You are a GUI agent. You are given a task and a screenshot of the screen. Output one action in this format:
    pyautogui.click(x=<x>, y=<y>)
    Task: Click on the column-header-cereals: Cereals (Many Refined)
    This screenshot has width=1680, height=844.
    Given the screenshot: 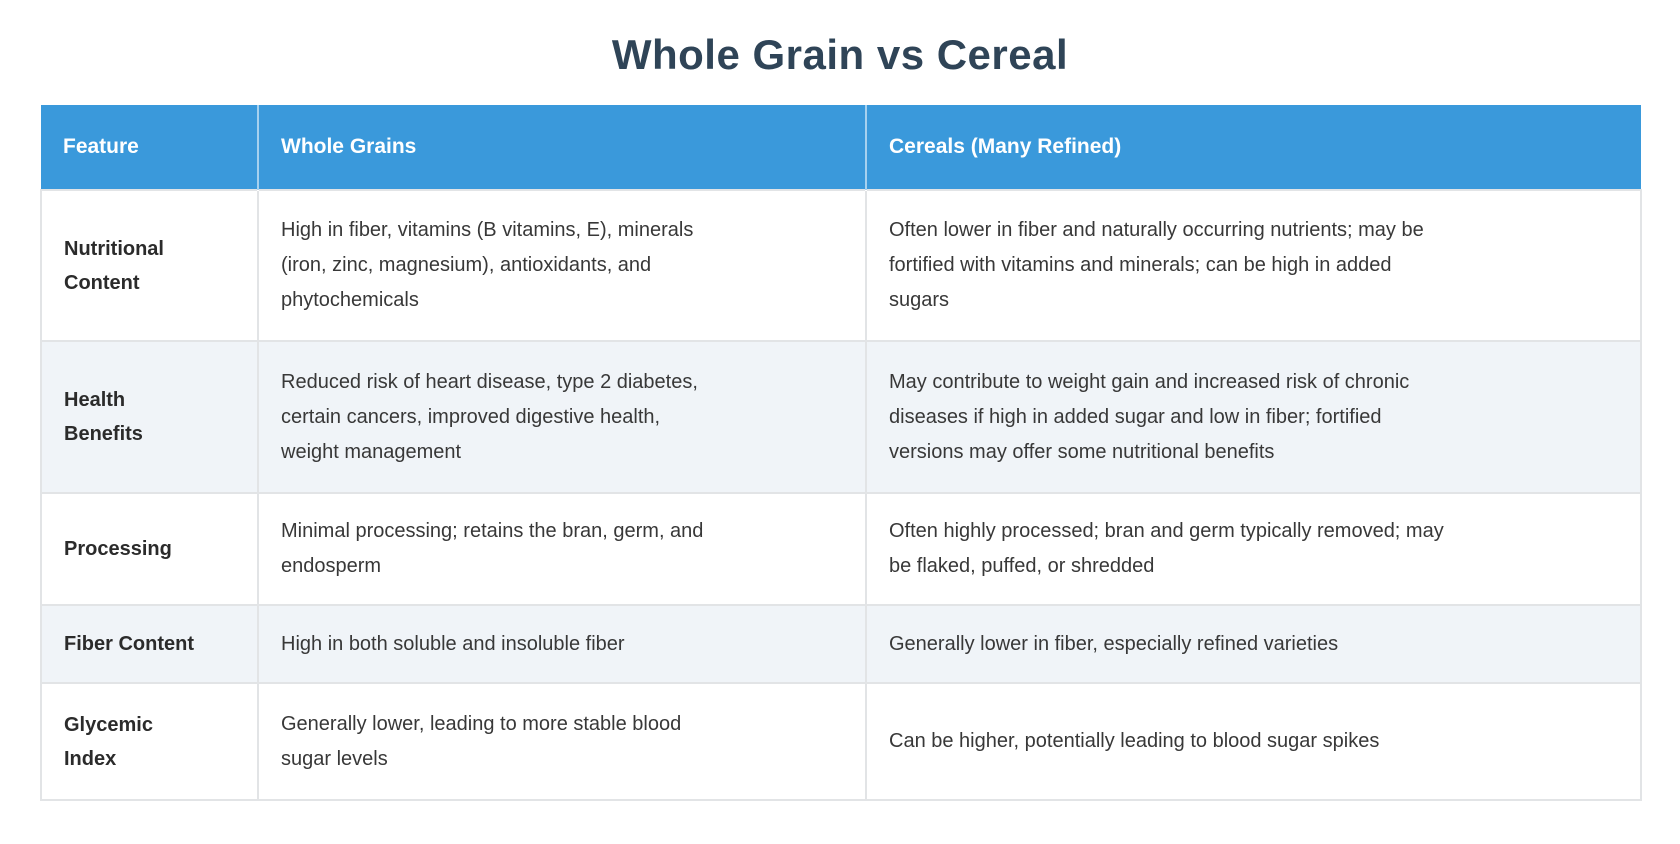 What is the action you would take?
    pyautogui.click(x=1253, y=147)
    